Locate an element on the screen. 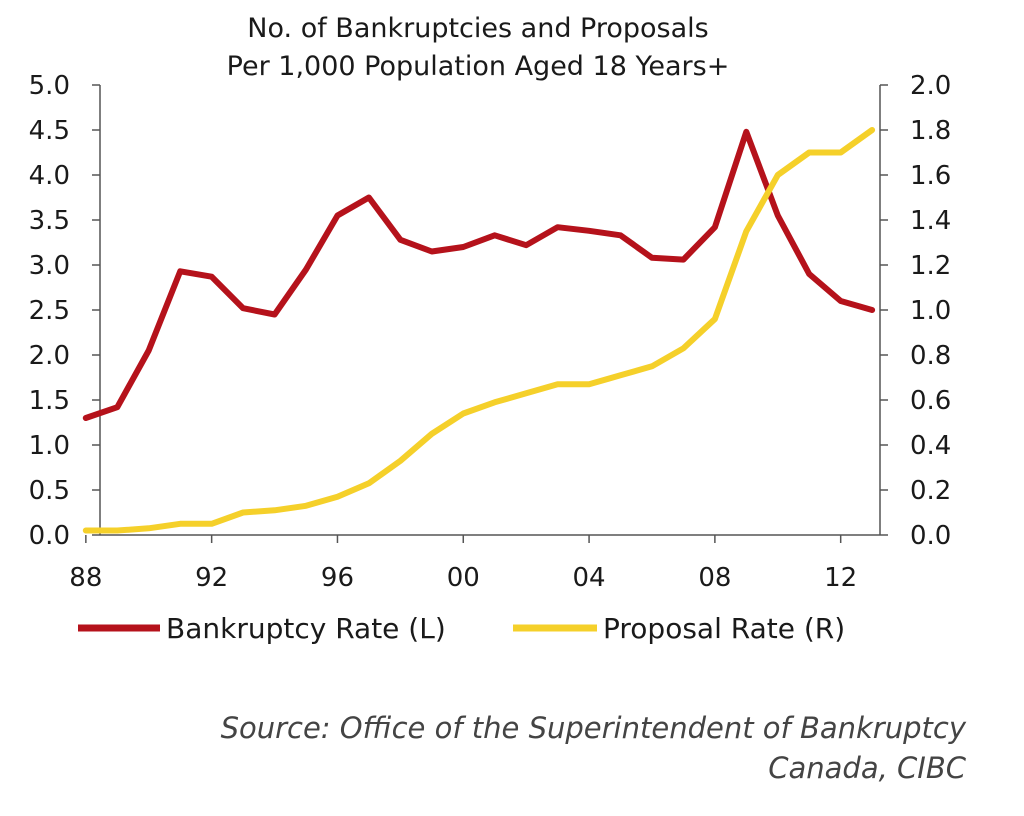 This screenshot has height=816, width=1024. left-tick-label: 3.0 is located at coordinates (49, 266).